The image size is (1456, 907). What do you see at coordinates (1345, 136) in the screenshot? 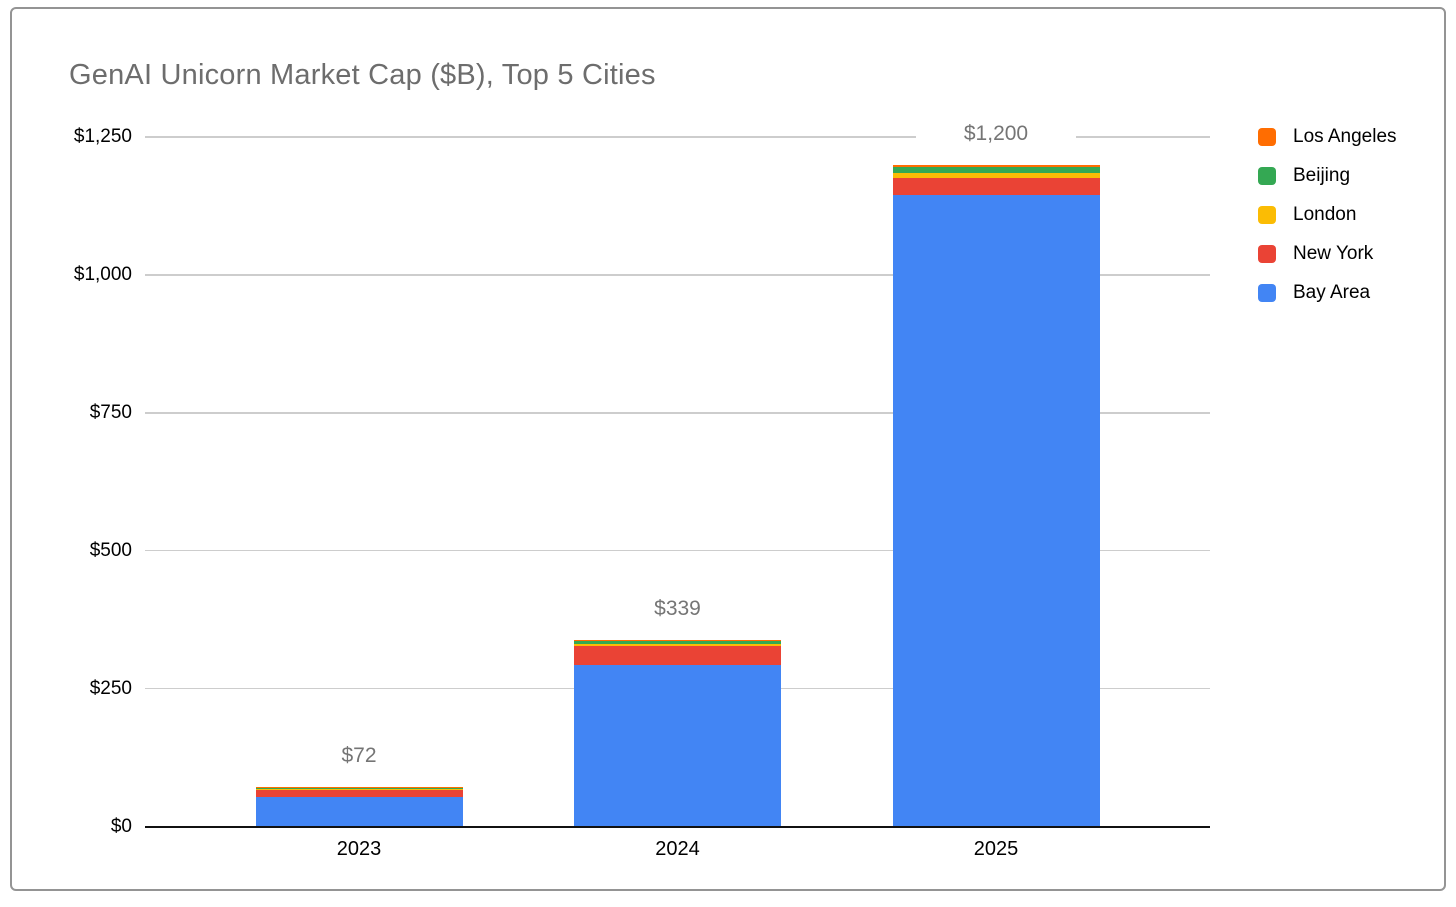
I see `legend-label: Los Angeles` at bounding box center [1345, 136].